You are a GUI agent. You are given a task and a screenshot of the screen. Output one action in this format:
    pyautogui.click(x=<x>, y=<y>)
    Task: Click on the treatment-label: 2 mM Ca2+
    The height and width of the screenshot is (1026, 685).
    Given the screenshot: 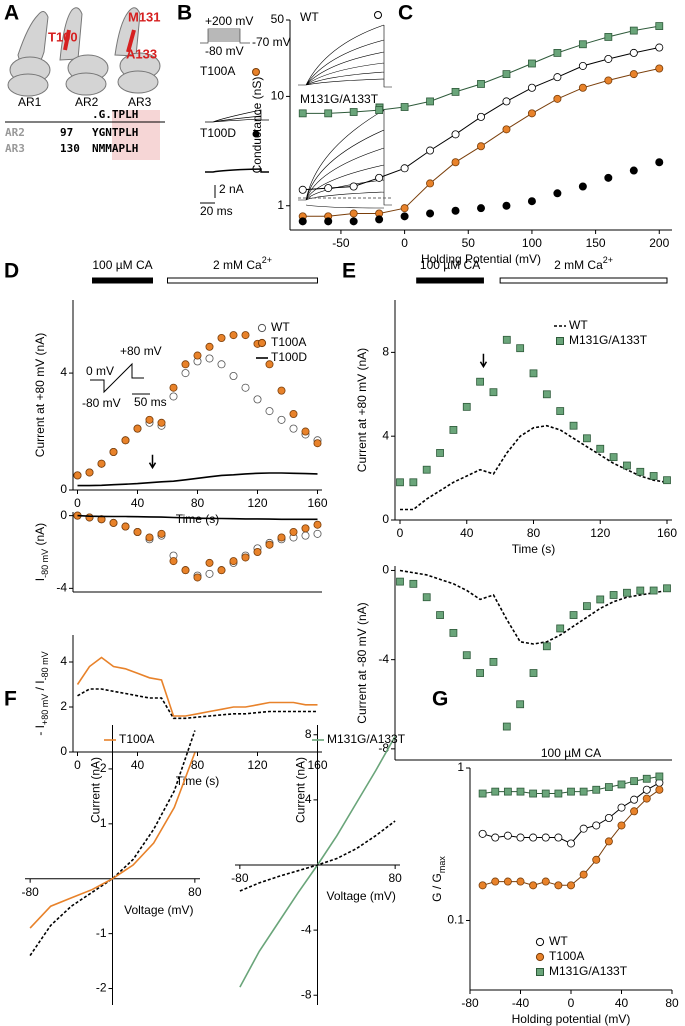 What is the action you would take?
    pyautogui.click(x=583, y=263)
    